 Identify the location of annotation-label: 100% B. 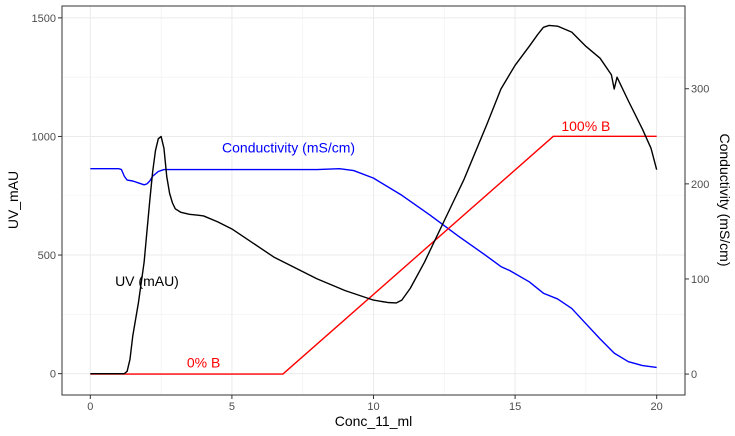
(585, 126).